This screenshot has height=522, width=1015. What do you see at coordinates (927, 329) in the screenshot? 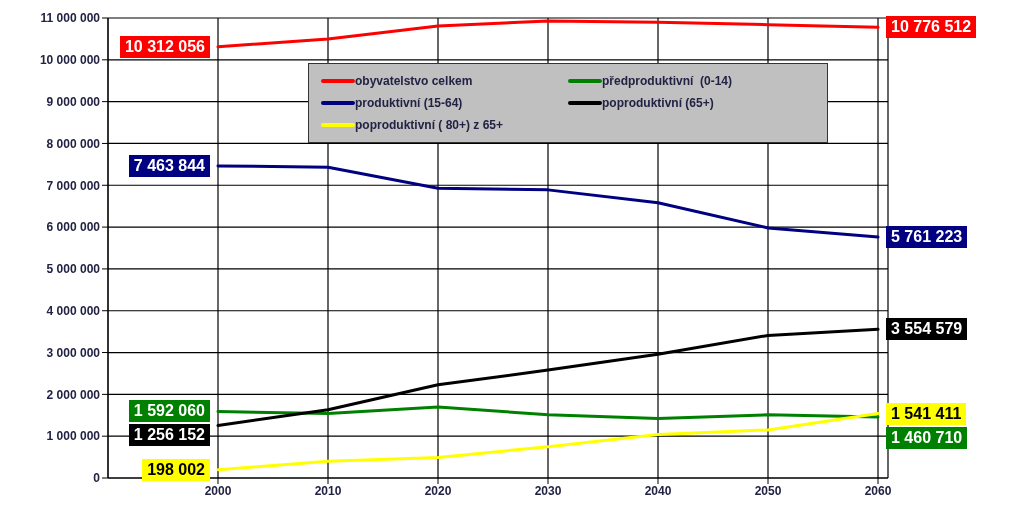
I see `data-label: 3 554 579` at bounding box center [927, 329].